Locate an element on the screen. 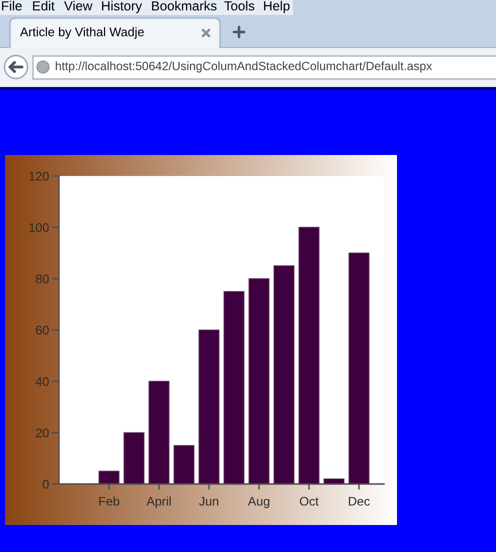 Image resolution: width=496 pixels, height=552 pixels. text: Article by Vithal Wadje is located at coordinates (82, 33).